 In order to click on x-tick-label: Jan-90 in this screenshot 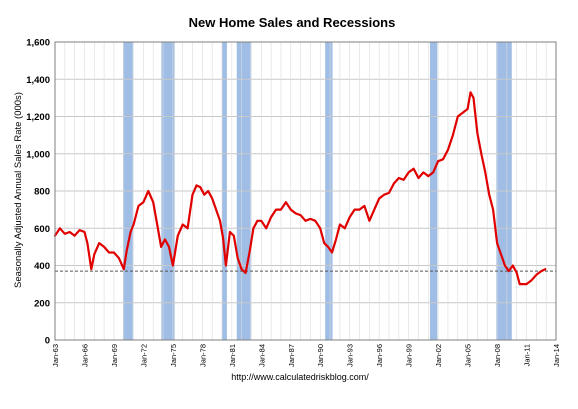, I will do `click(320, 355)`.